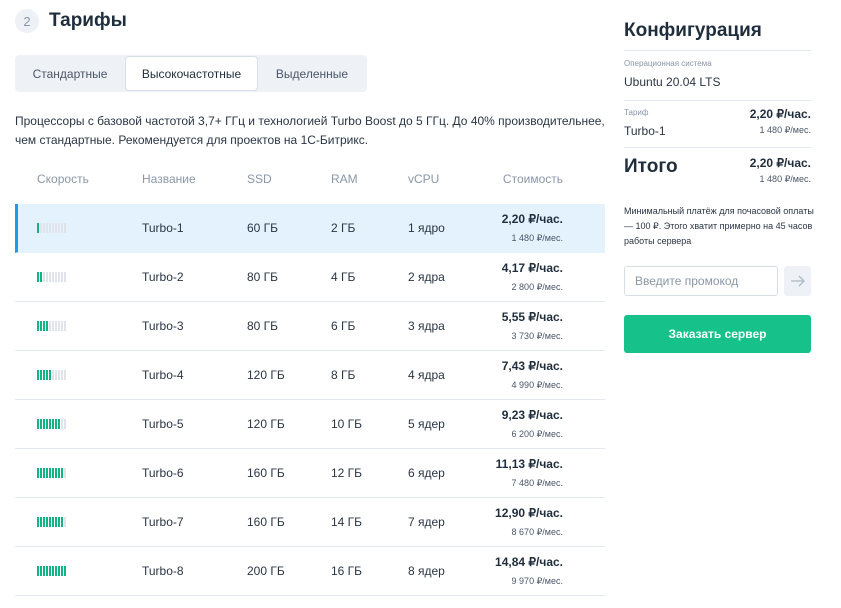  I want to click on row-ram: 4 ГБ, so click(343, 277).